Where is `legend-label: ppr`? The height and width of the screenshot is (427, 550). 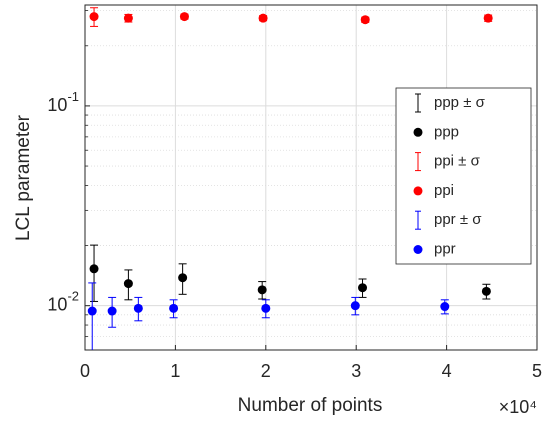
legend-label: ppr is located at coordinates (445, 248).